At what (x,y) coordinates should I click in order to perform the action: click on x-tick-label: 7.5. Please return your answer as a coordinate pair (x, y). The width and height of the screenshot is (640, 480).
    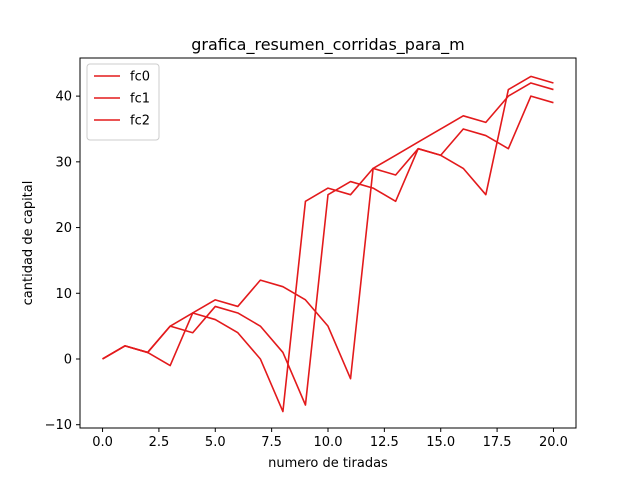
    Looking at the image, I should click on (271, 442).